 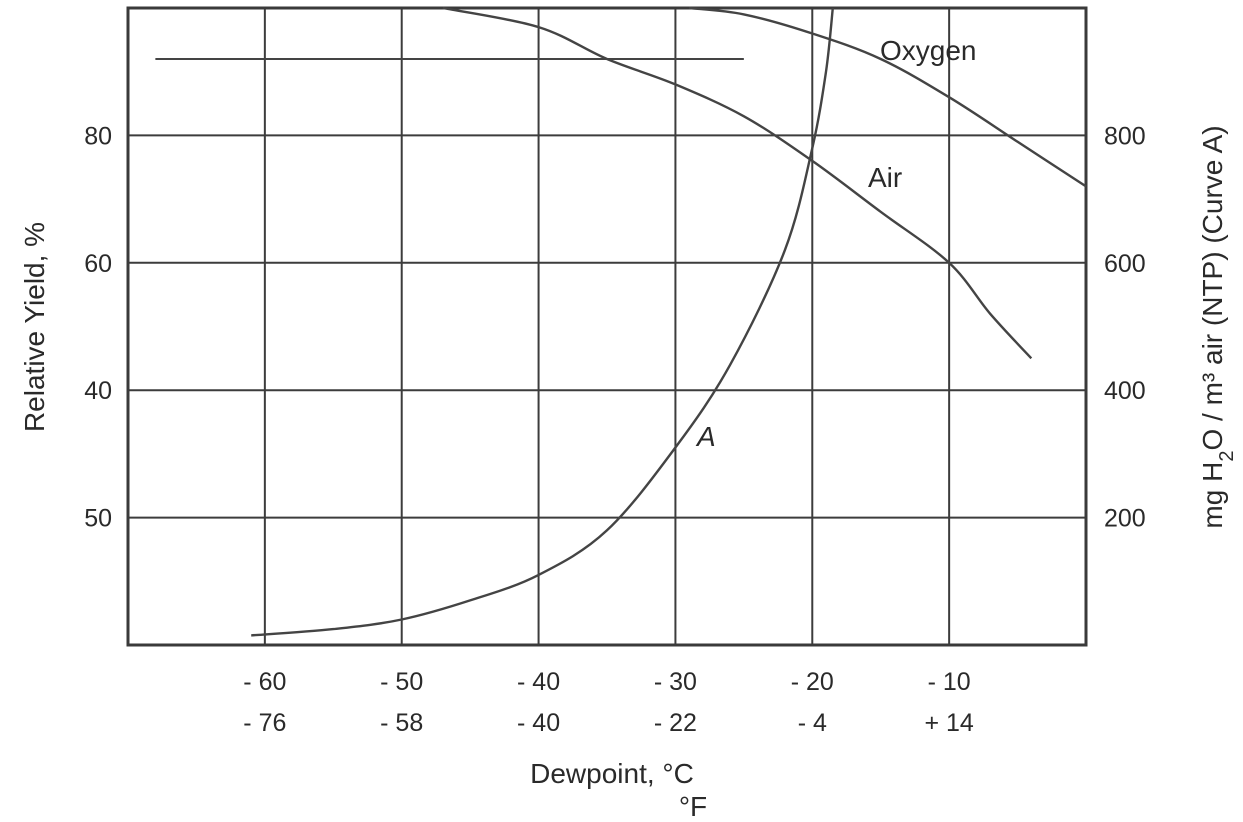 What do you see at coordinates (98, 391) in the screenshot?
I see `y-tick-label-left: 40` at bounding box center [98, 391].